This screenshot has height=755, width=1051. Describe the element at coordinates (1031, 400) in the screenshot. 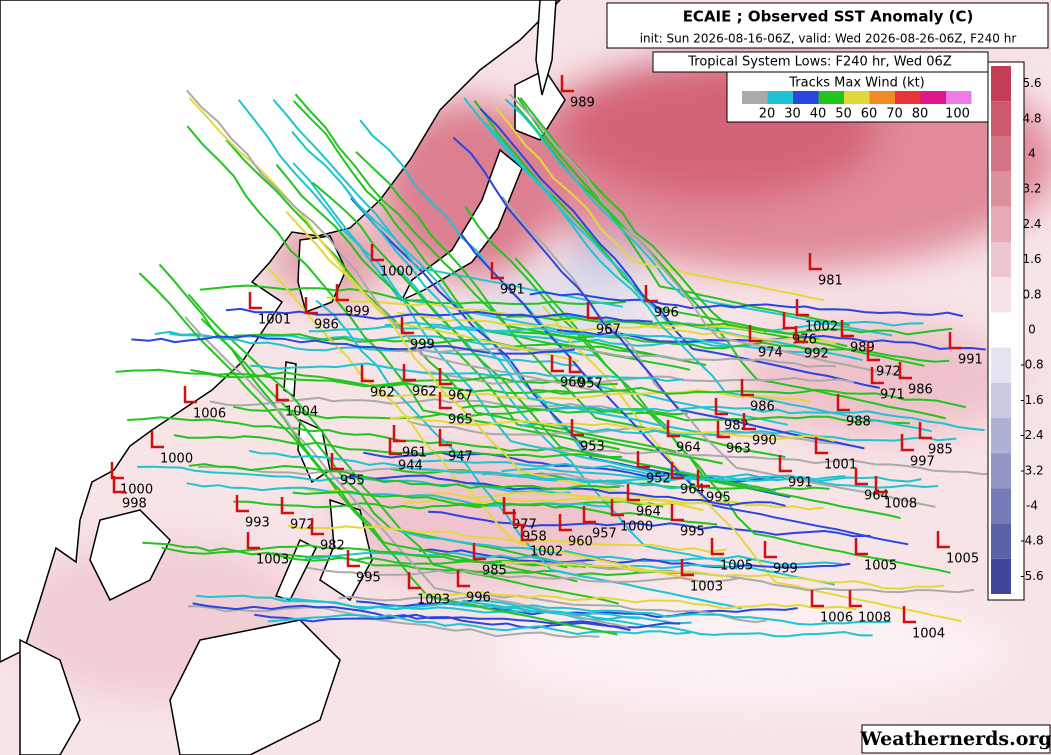

I see `colorbar-tick-label: -1.6` at that location.